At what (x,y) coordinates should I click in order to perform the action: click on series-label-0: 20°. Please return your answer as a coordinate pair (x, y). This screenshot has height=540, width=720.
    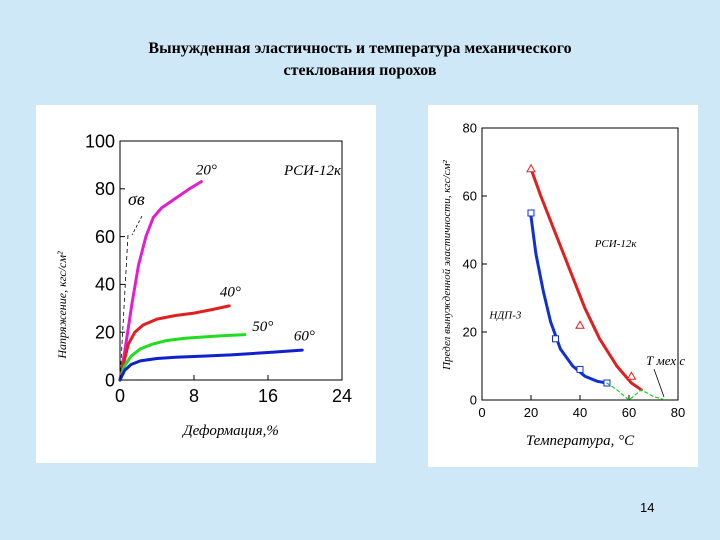
    Looking at the image, I should click on (206, 170).